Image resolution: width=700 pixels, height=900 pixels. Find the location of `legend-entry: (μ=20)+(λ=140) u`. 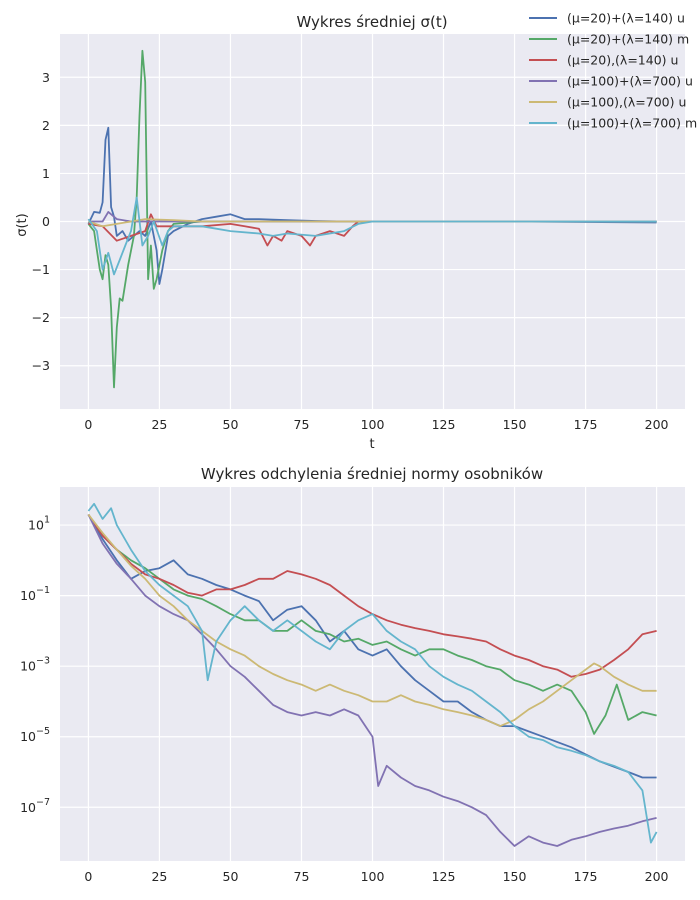

legend-entry: (μ=20)+(λ=140) u is located at coordinates (626, 18).